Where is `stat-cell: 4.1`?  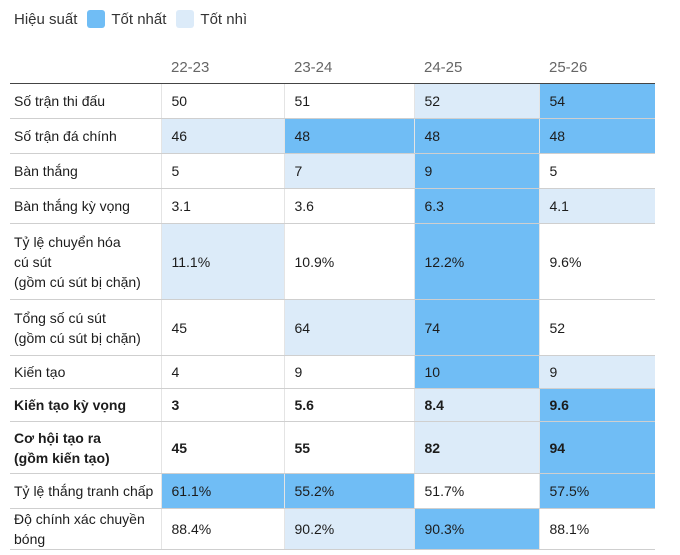
stat-cell: 4.1 is located at coordinates (596, 206).